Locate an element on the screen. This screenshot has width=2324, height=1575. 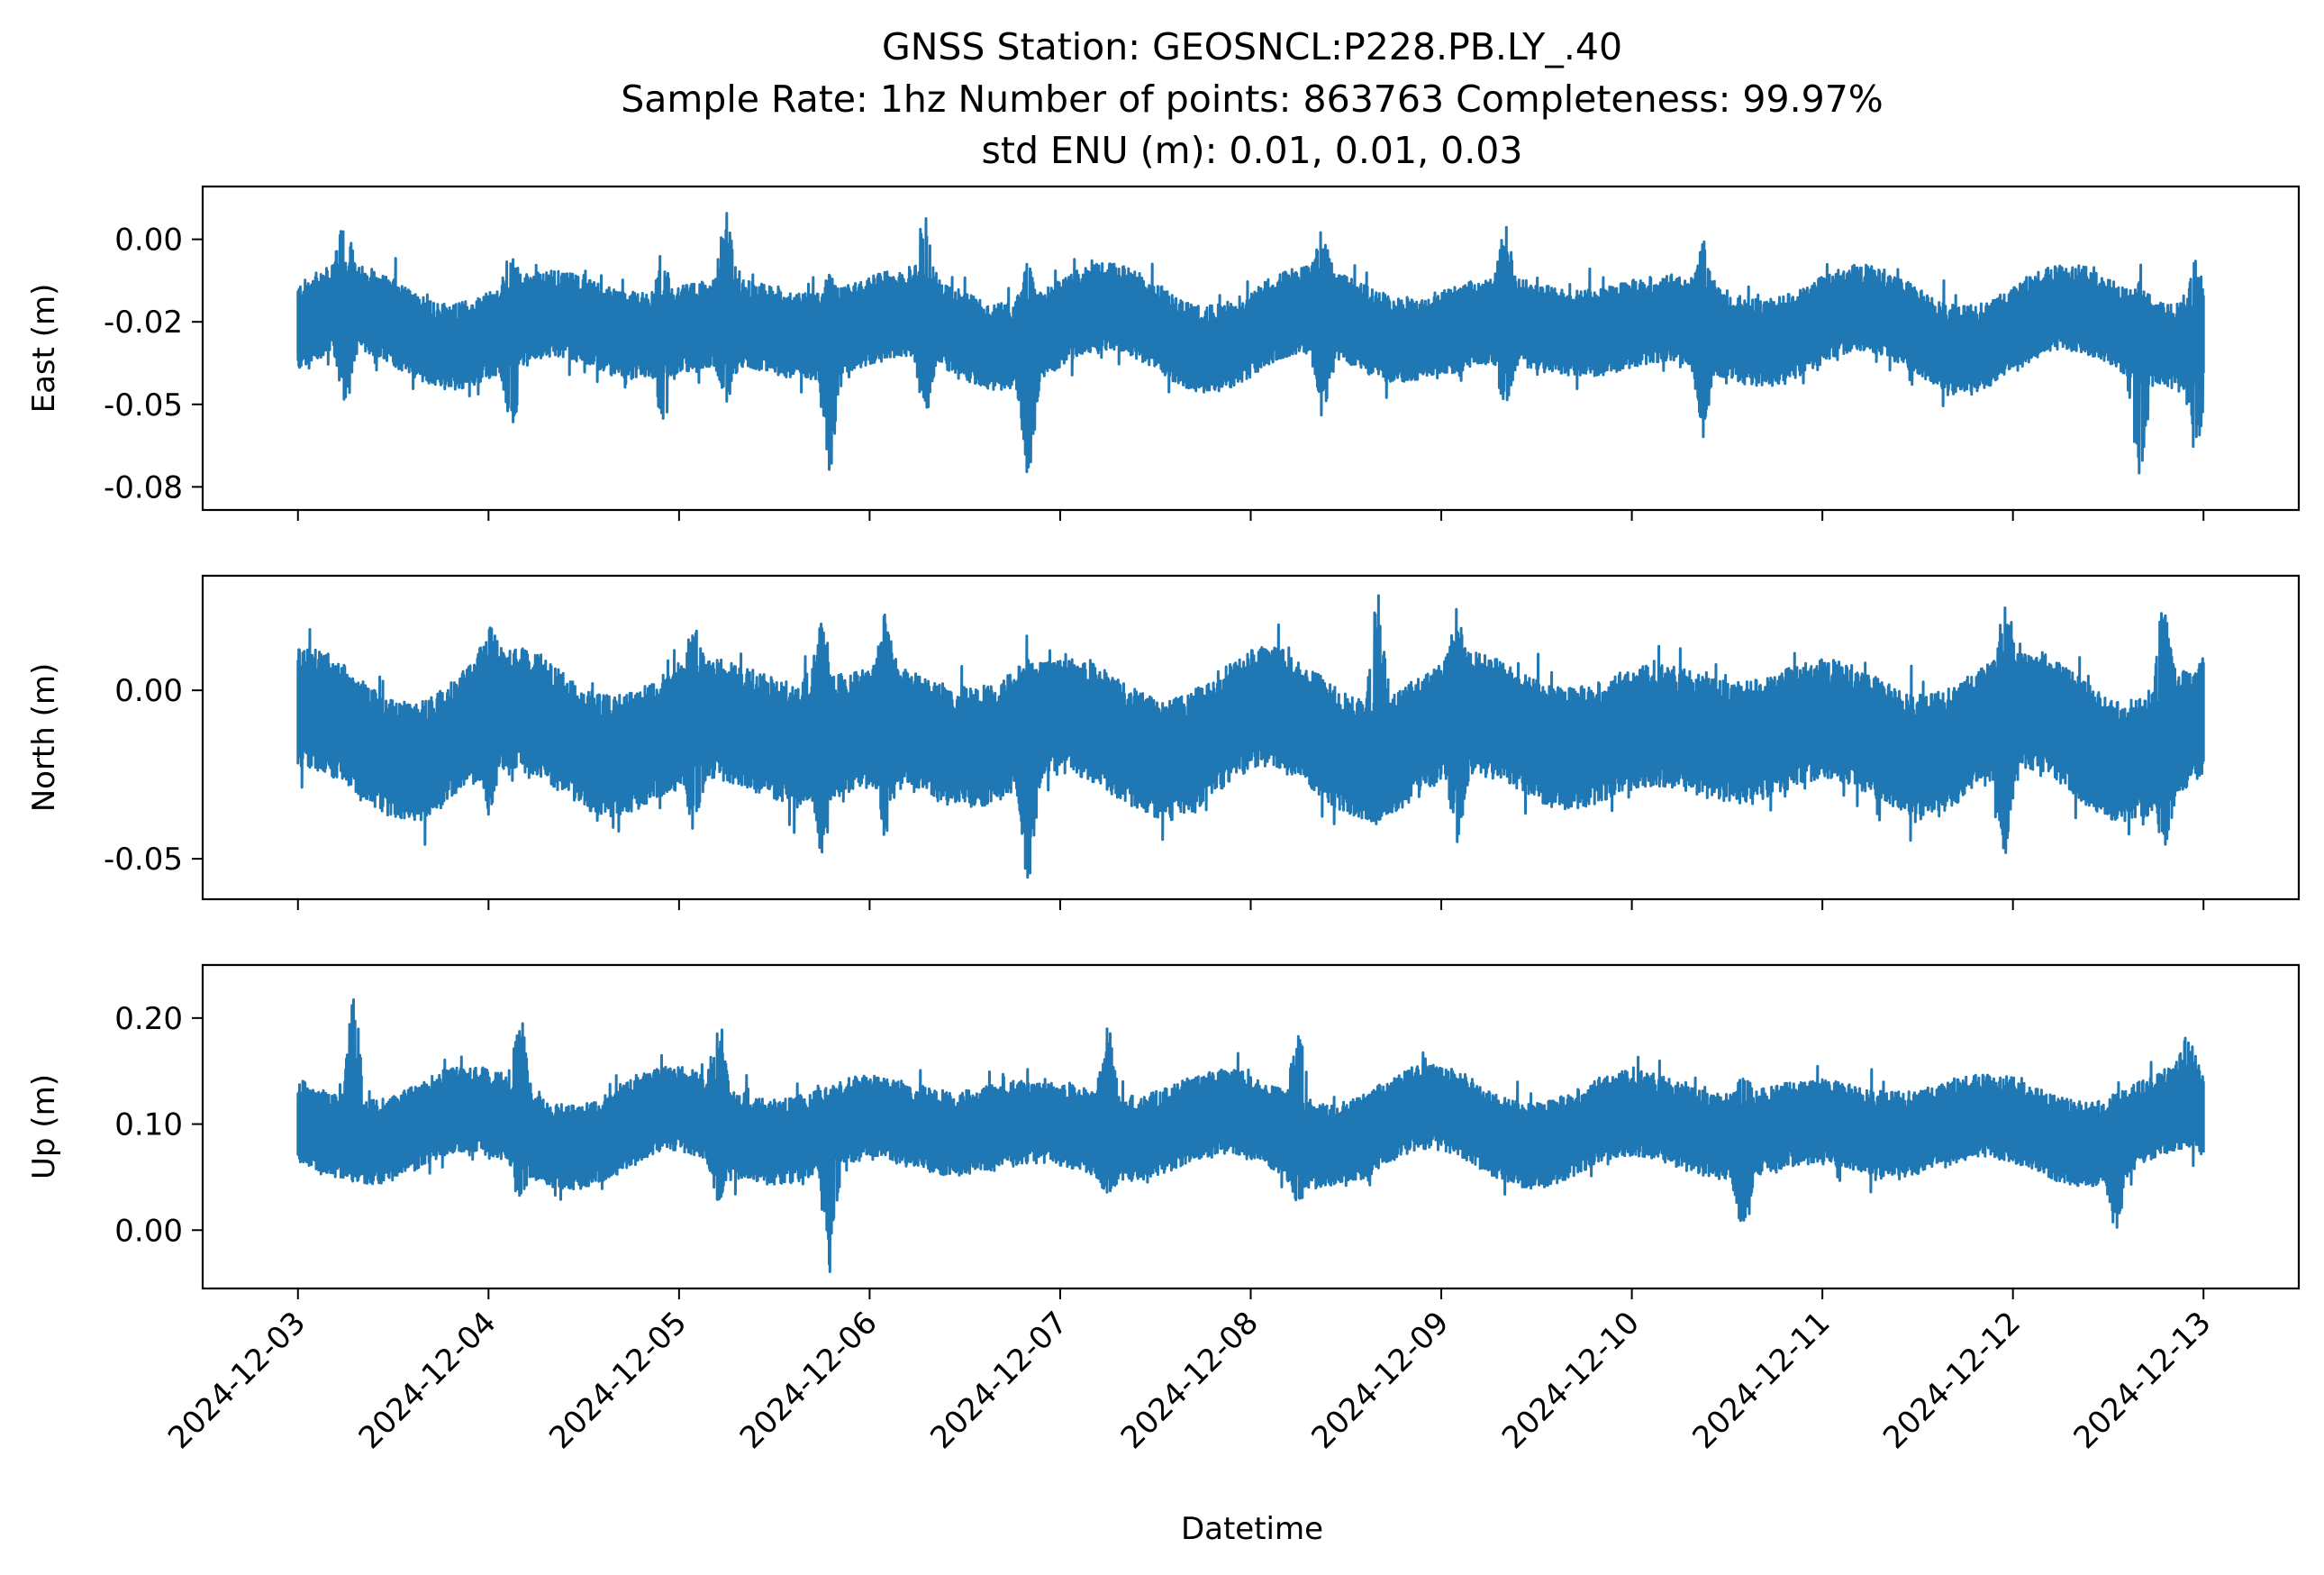
y-axis-label: North (m) is located at coordinates (44, 738).